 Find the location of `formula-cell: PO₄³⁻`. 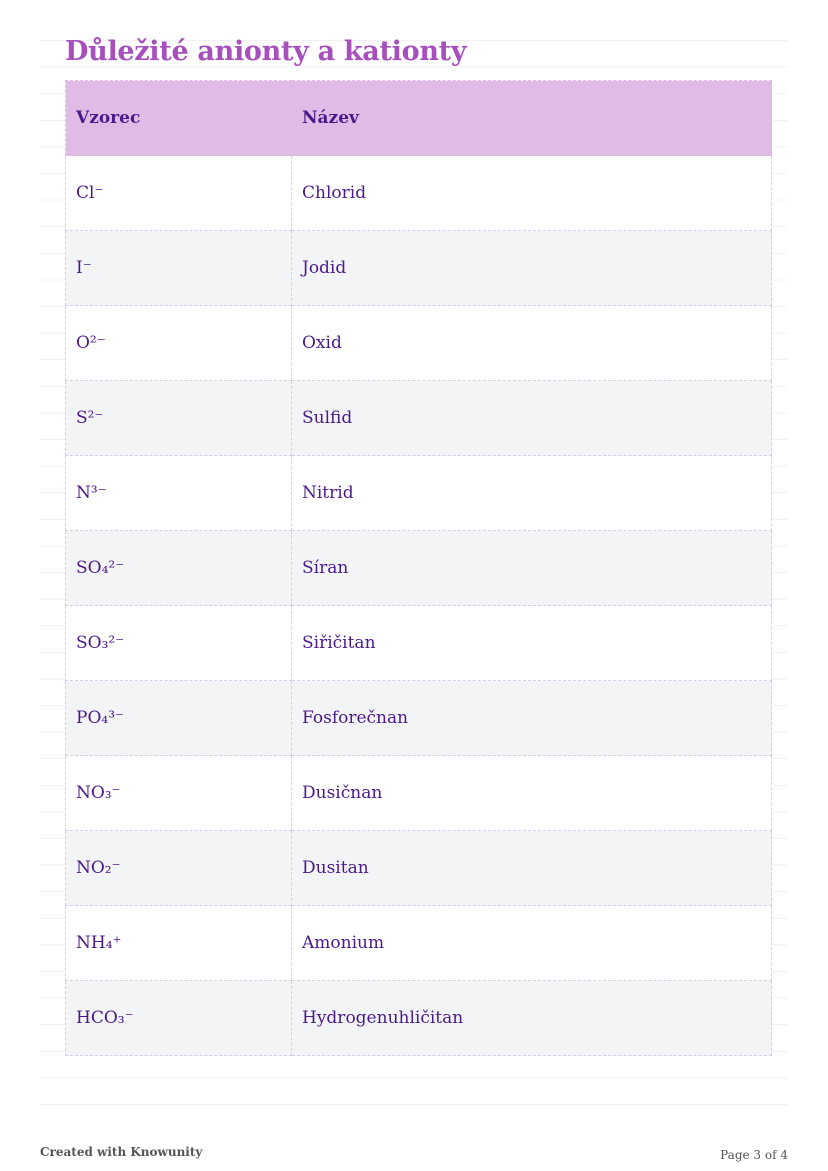

formula-cell: PO₄³⁻ is located at coordinates (178, 718).